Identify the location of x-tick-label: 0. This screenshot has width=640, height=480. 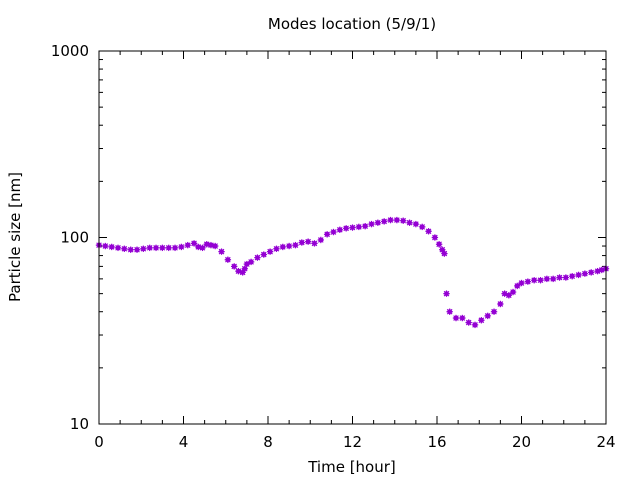
(99, 442).